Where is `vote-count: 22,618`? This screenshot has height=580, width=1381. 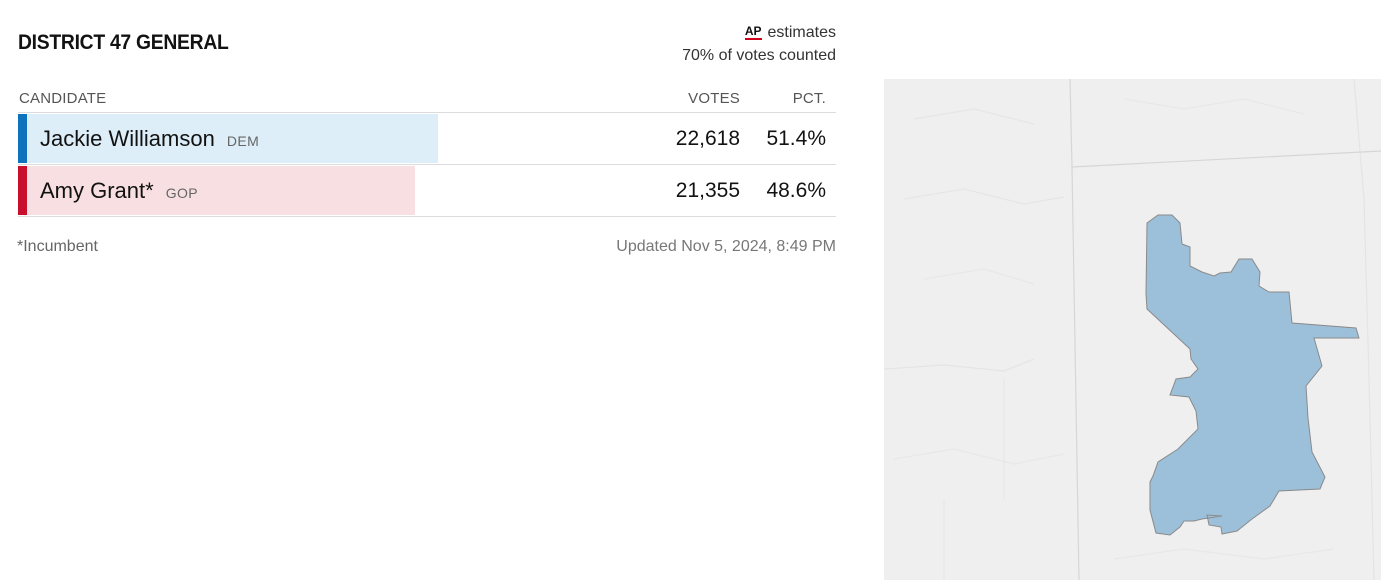 vote-count: 22,618 is located at coordinates (707, 138).